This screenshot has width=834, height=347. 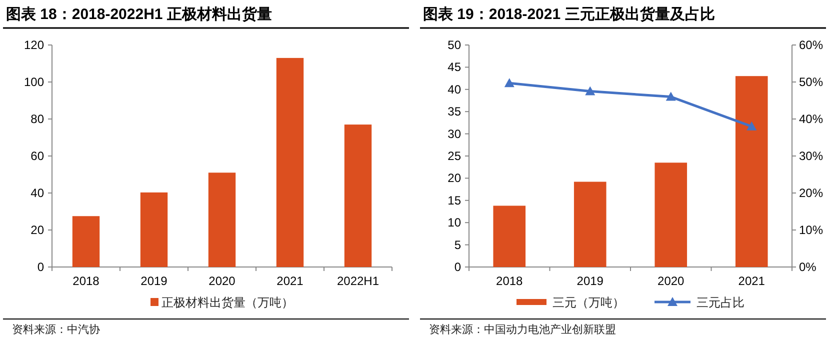 What do you see at coordinates (34, 82) in the screenshot?
I see `y-tick-label: 100` at bounding box center [34, 82].